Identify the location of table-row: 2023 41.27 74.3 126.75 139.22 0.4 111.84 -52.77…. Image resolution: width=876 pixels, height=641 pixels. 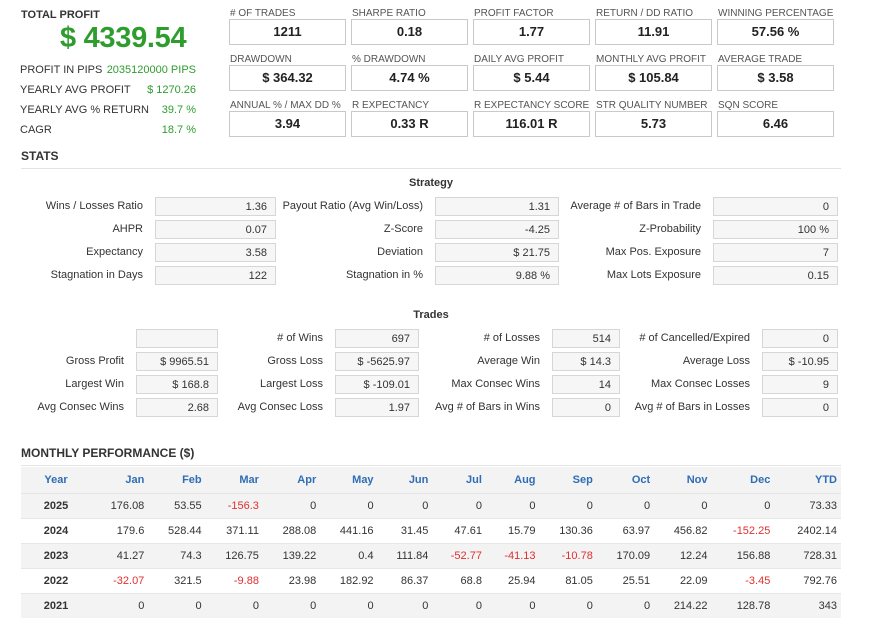
(431, 556).